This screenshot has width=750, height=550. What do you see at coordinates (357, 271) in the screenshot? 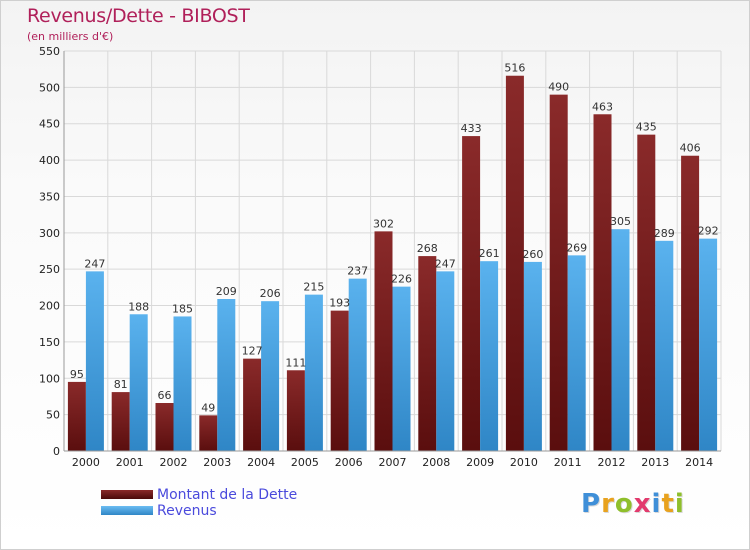
I see `data-label-revenus: 237` at bounding box center [357, 271].